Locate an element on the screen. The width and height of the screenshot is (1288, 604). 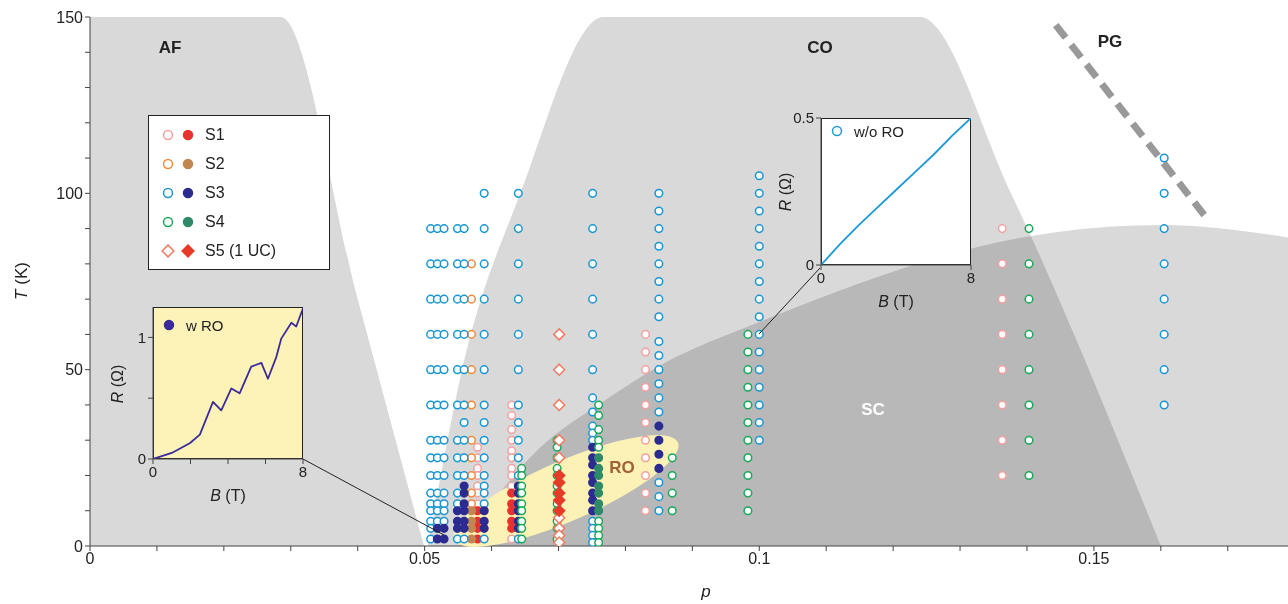
annotation: PG is located at coordinates (1110, 42).